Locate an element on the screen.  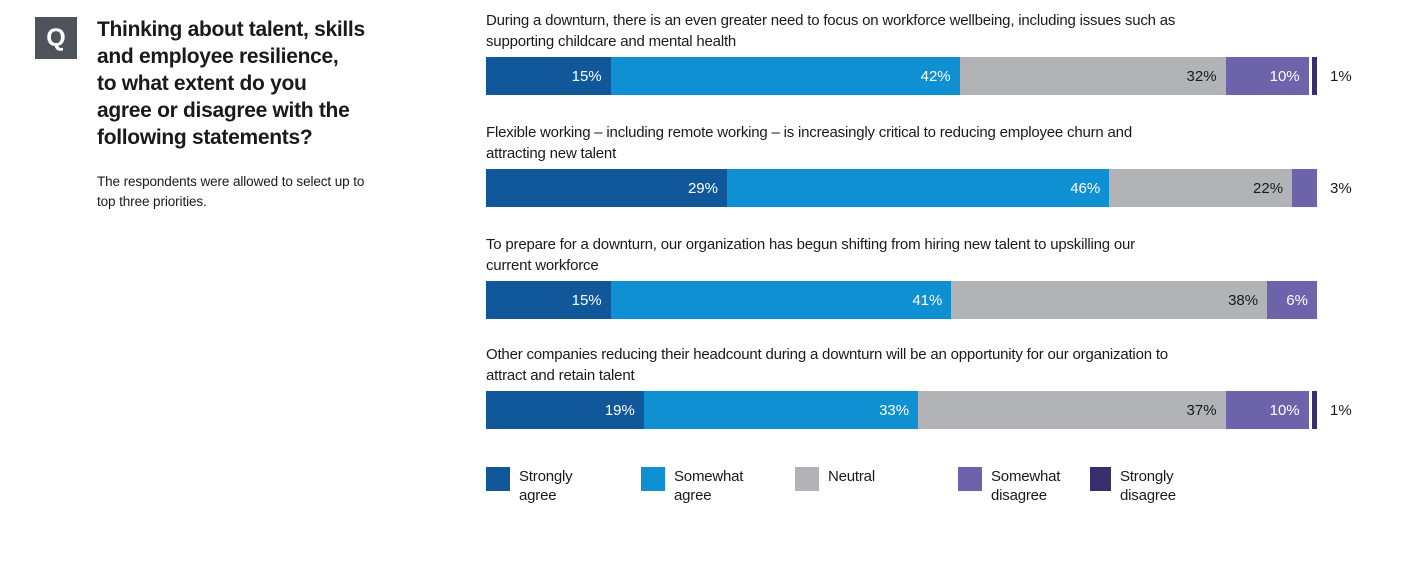
stacked-bar: 15% 42% 32% 10% is located at coordinates (901, 76).